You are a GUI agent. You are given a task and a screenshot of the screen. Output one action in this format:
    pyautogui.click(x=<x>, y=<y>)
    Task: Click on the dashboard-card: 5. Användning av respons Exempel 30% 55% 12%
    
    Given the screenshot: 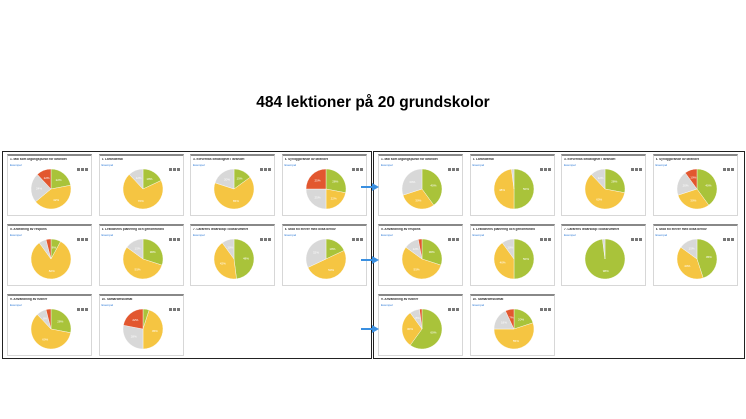 What is the action you would take?
    pyautogui.click(x=420, y=255)
    